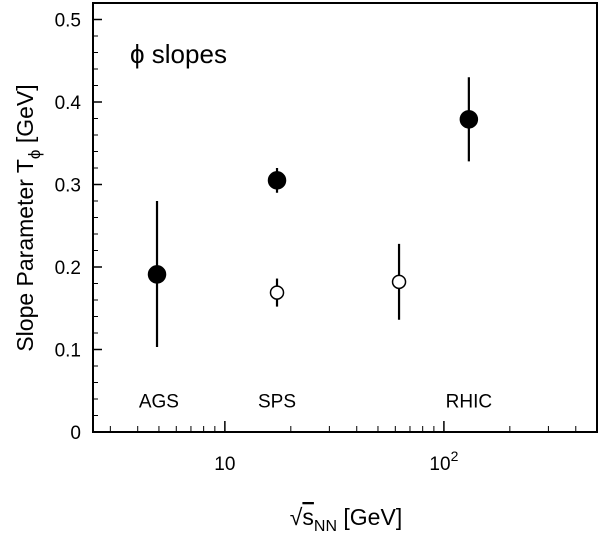 The height and width of the screenshot is (533, 600). Describe the element at coordinates (68, 268) in the screenshot. I see `y-tick-label: 0.2` at that location.